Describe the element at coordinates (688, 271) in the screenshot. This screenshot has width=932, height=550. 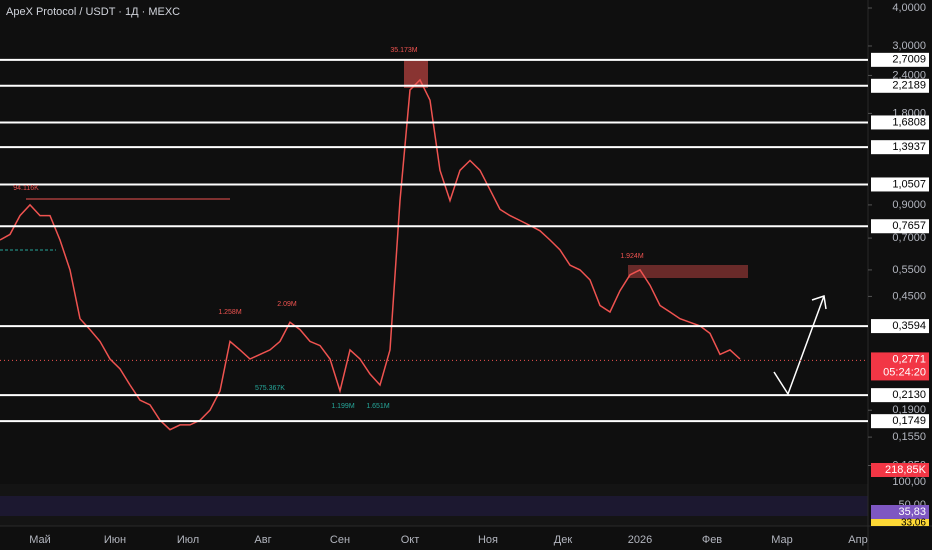
I see `zone` at that location.